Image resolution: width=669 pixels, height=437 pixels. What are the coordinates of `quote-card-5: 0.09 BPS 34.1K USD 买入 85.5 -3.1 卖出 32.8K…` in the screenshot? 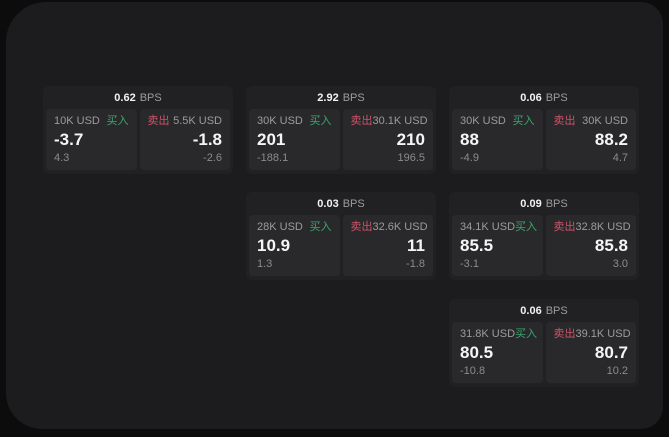 It's located at (544, 236).